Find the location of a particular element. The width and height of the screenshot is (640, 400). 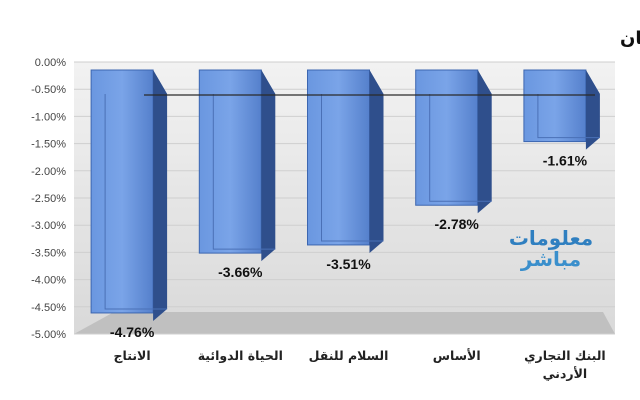

logo-line-1: معلومات is located at coordinates (551, 238).